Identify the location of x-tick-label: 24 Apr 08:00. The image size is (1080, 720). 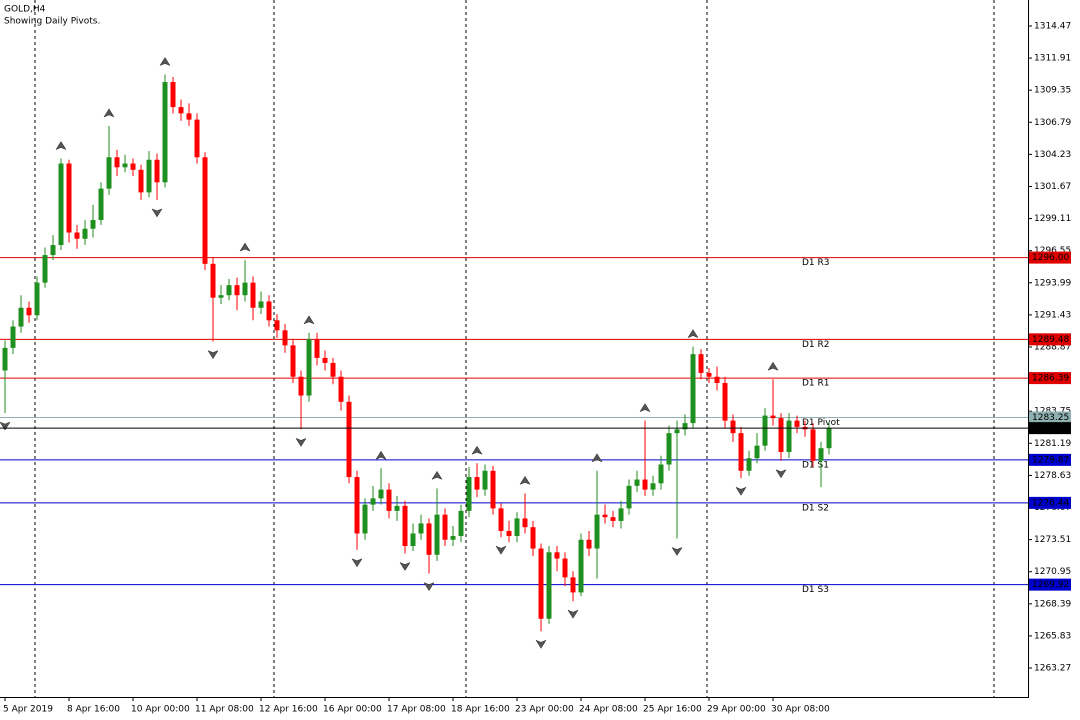
(608, 710).